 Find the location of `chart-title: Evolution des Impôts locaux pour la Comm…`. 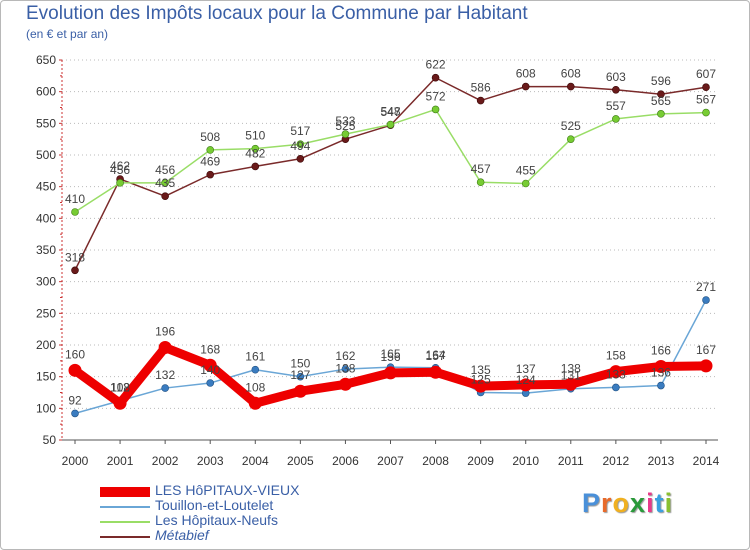

chart-title: Evolution des Impôts locaux pour la Comm… is located at coordinates (277, 13).